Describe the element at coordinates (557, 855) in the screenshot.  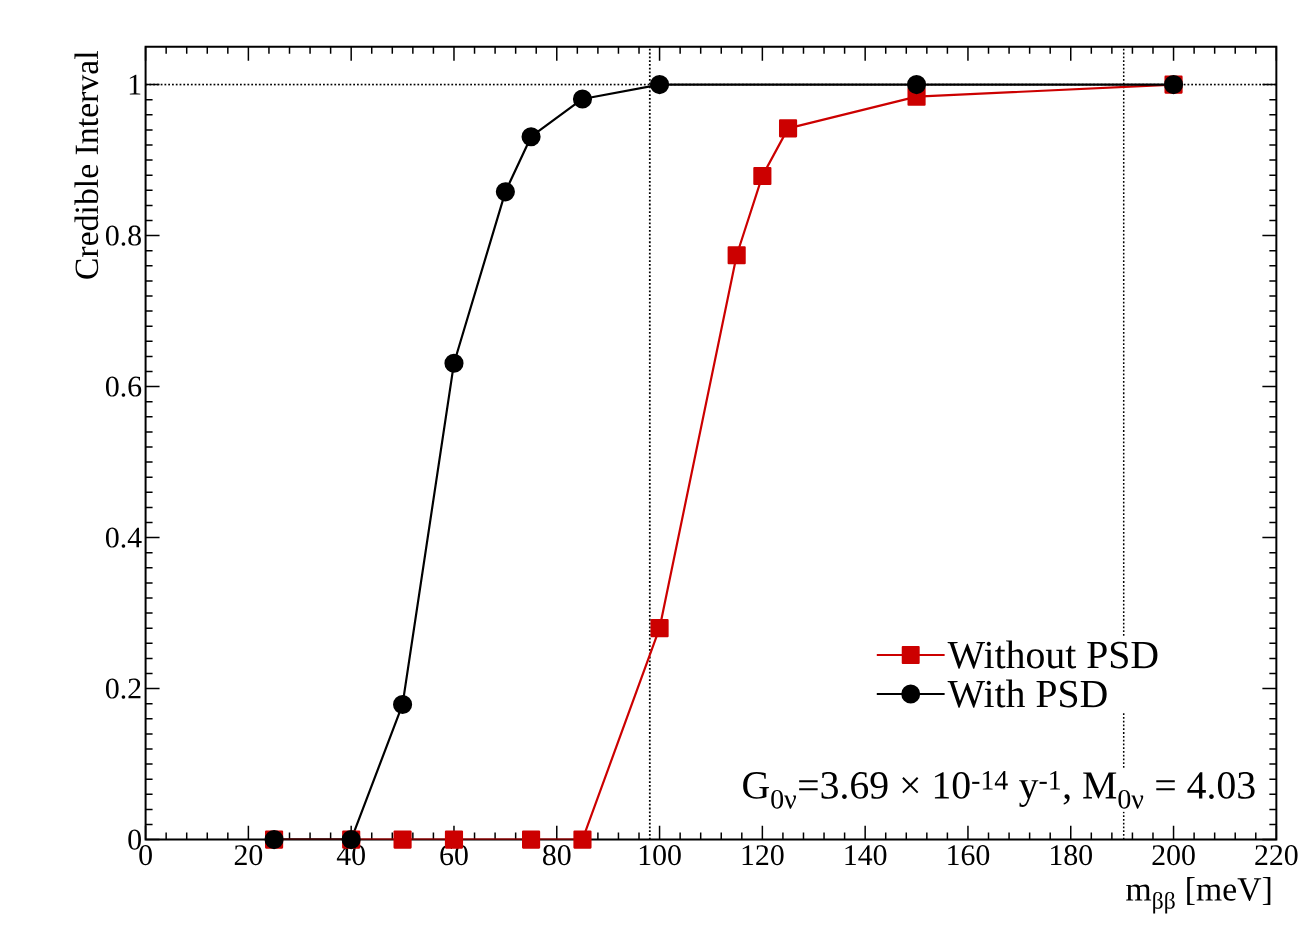
I see `x-tick-label: 80` at that location.